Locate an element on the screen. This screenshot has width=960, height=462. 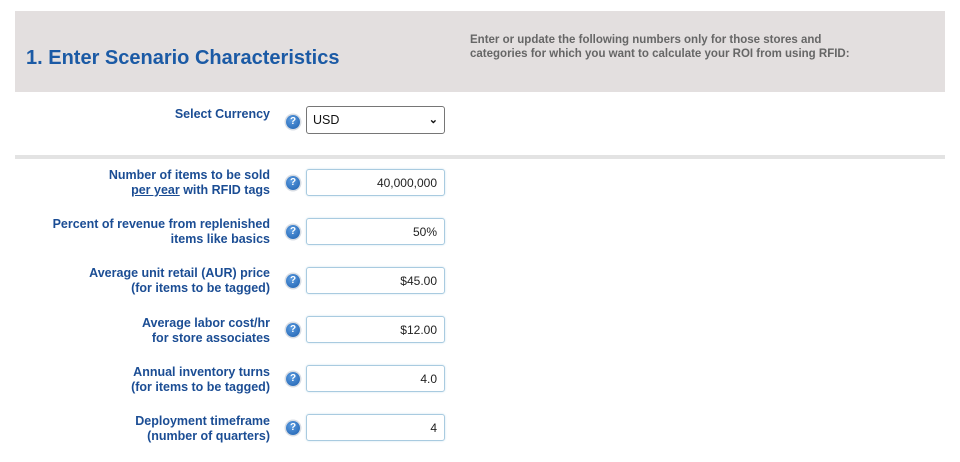
page-title: 1. Enter Scenario Characteristics is located at coordinates (183, 58).